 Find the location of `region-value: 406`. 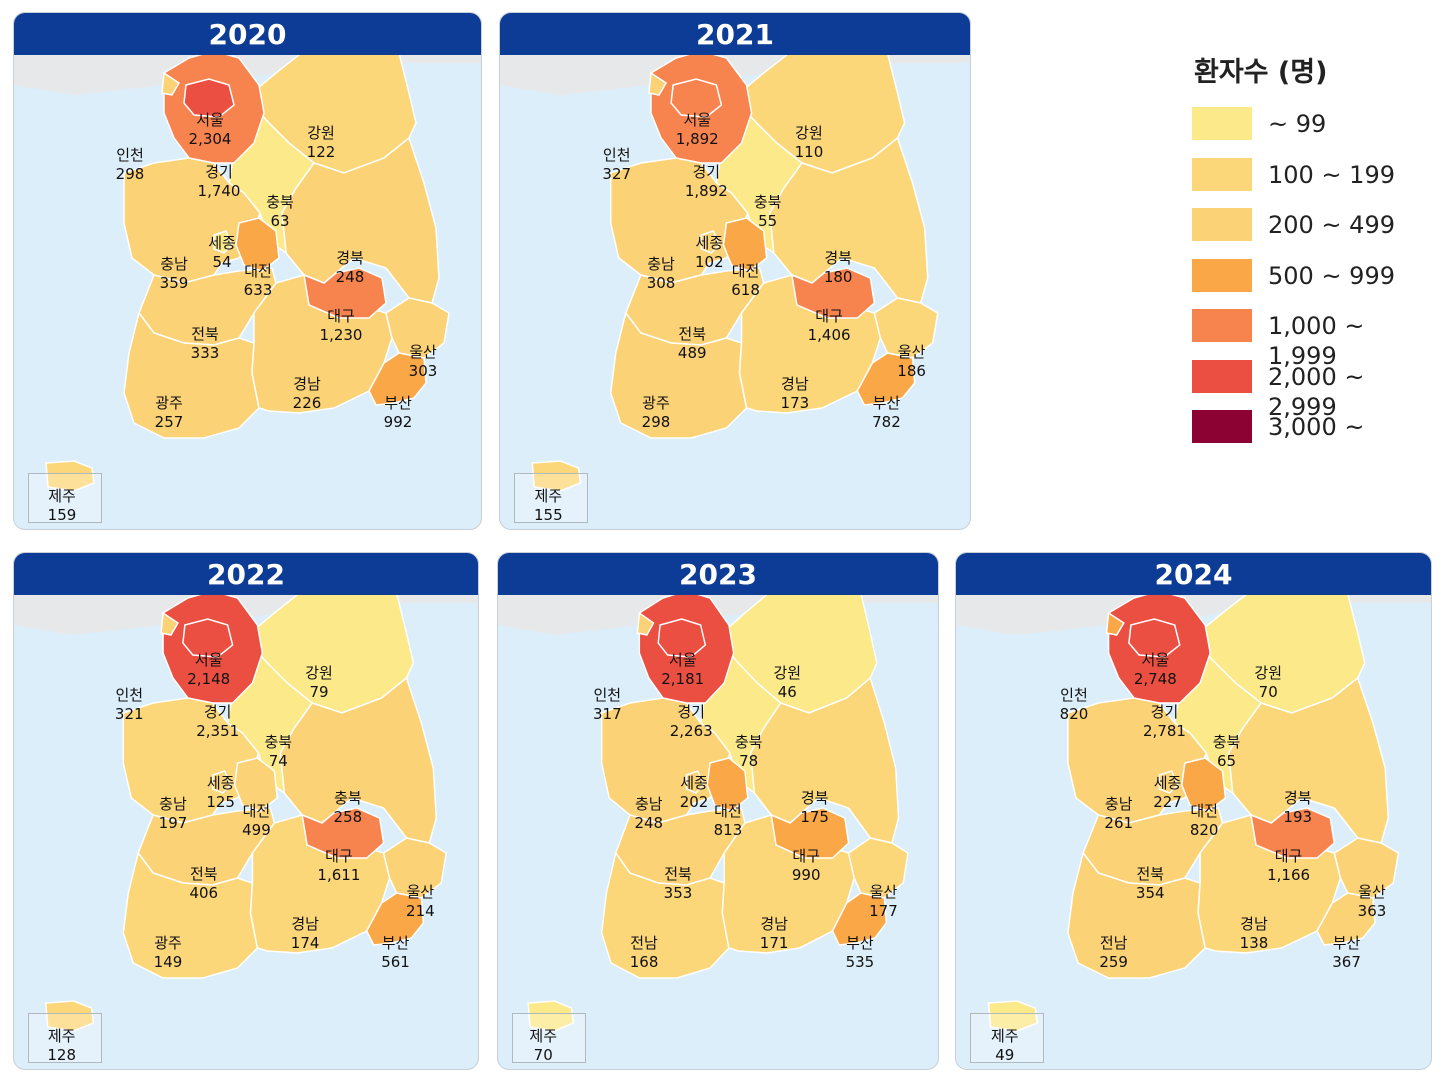

region-value: 406 is located at coordinates (204, 893).